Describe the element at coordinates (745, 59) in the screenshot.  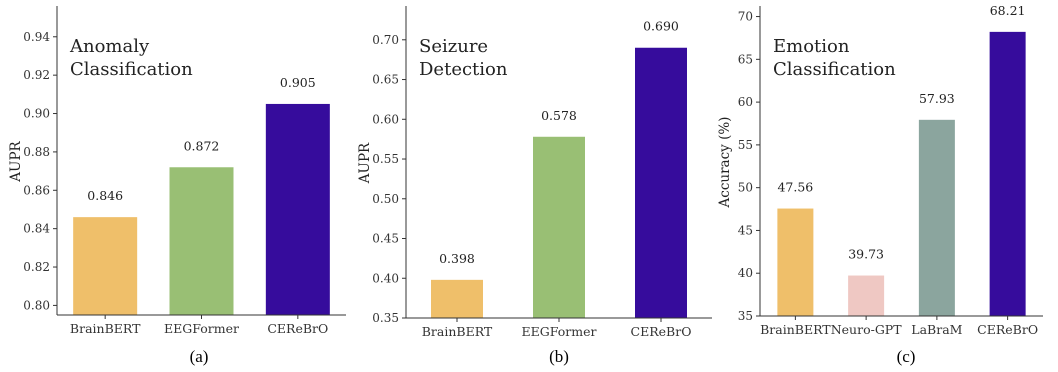
I see `y-tick-label: 65` at that location.